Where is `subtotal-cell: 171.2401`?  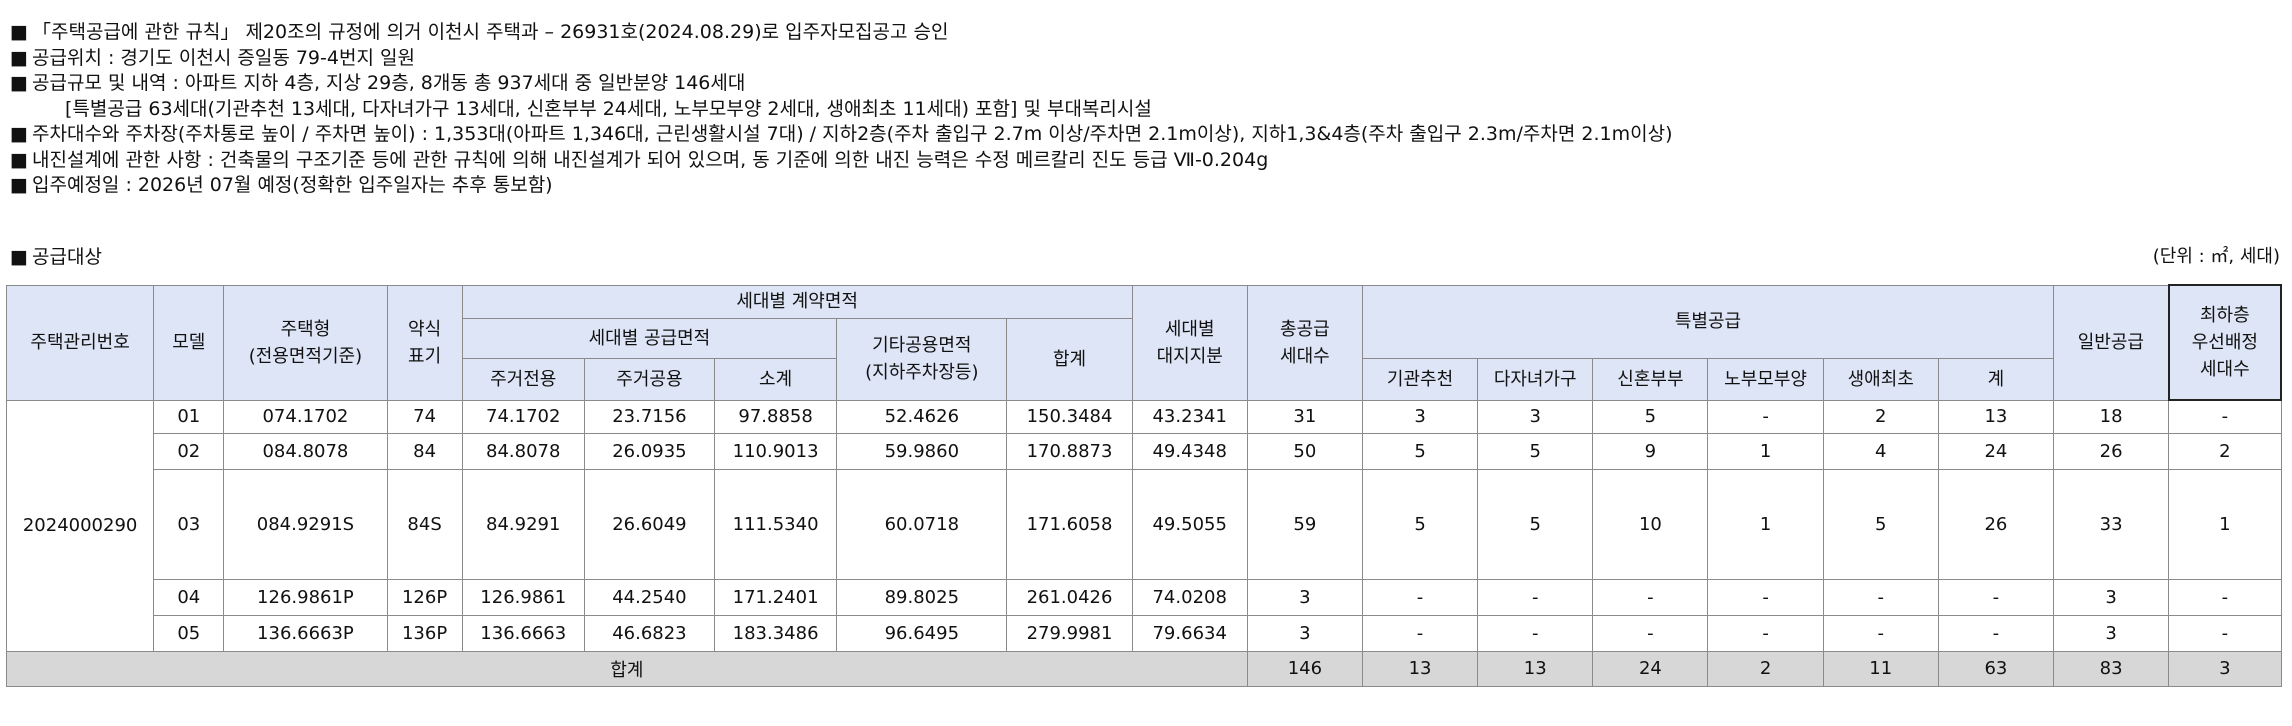 subtotal-cell: 171.2401 is located at coordinates (776, 597).